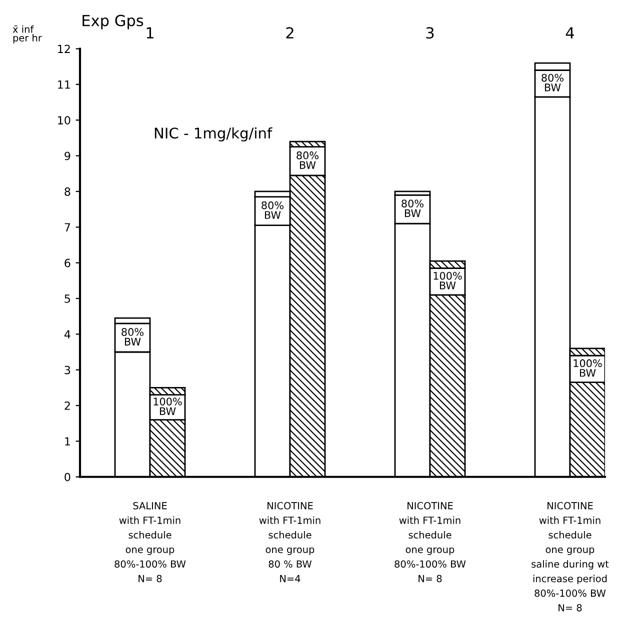 This screenshot has height=625, width=625. Describe the element at coordinates (67, 263) in the screenshot. I see `y-tick-label: 6` at that location.